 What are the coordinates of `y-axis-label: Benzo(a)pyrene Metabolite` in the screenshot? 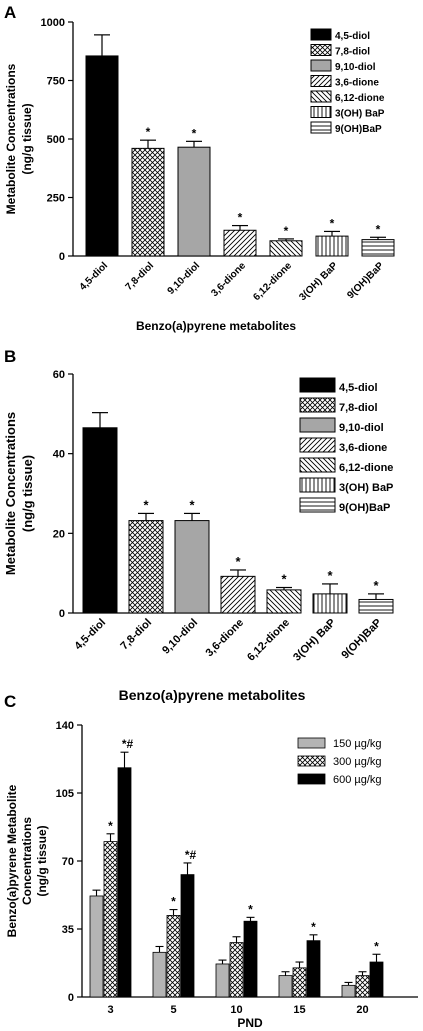 It's located at (12, 860).